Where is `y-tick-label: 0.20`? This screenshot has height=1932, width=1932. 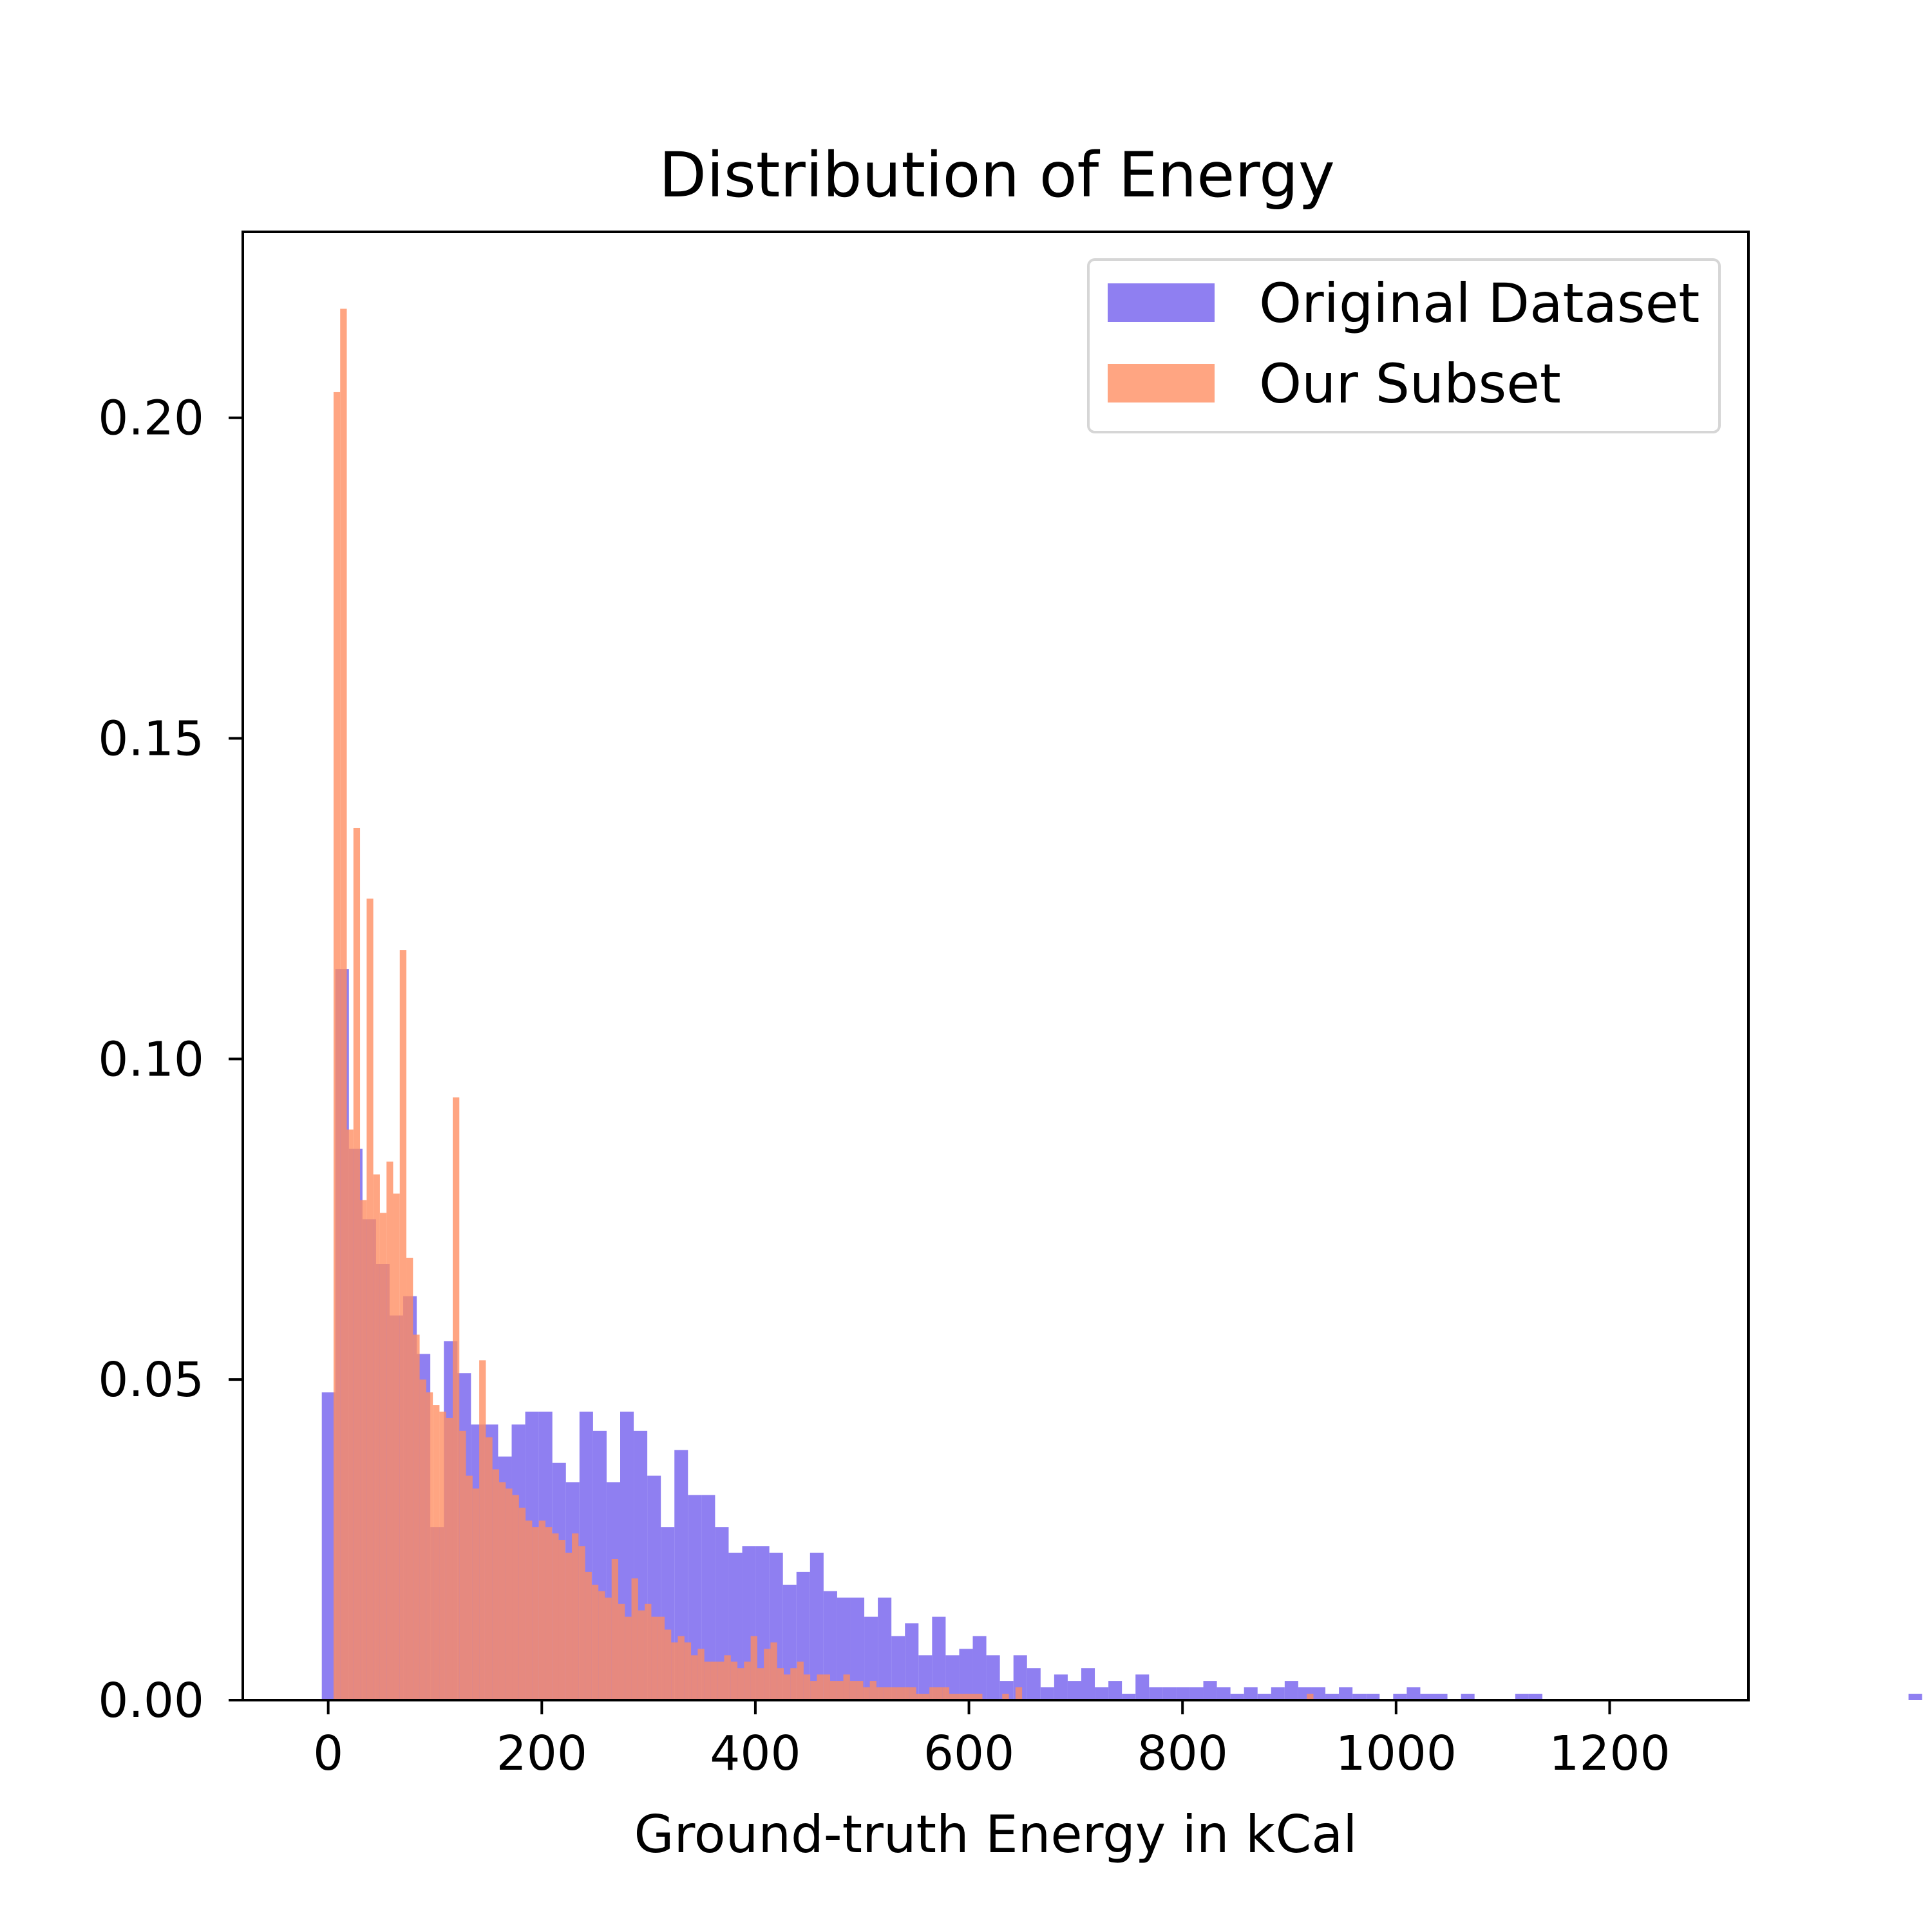 y-tick-label: 0.20 is located at coordinates (151, 418).